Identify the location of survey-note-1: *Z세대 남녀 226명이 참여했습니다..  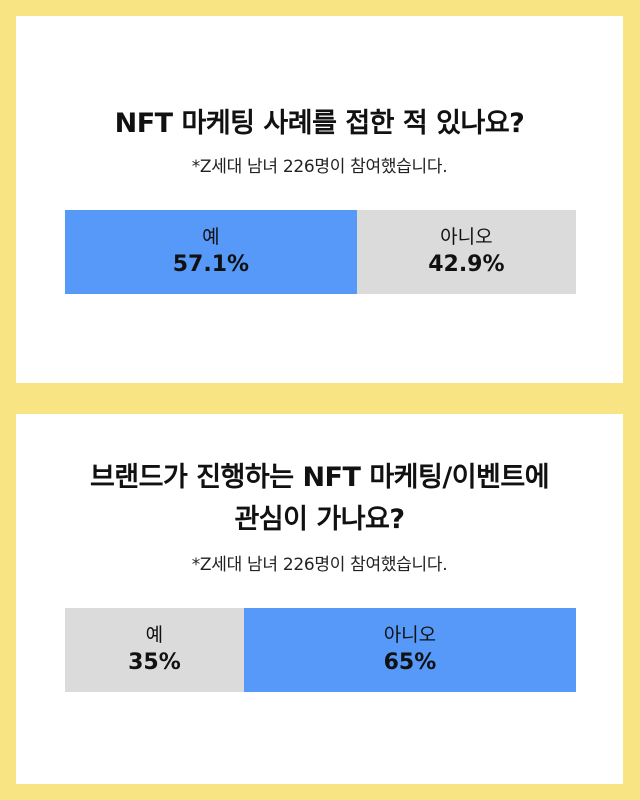
(319, 167).